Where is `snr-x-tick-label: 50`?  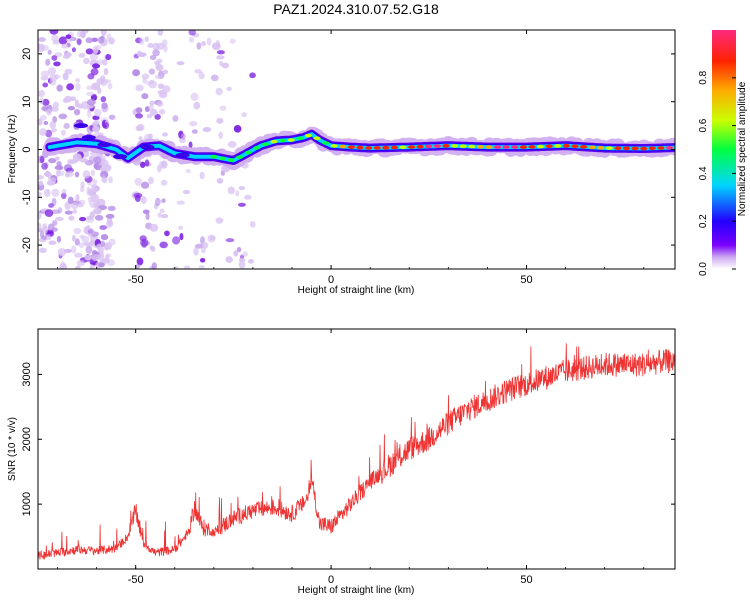
snr-x-tick-label: 50 is located at coordinates (526, 580).